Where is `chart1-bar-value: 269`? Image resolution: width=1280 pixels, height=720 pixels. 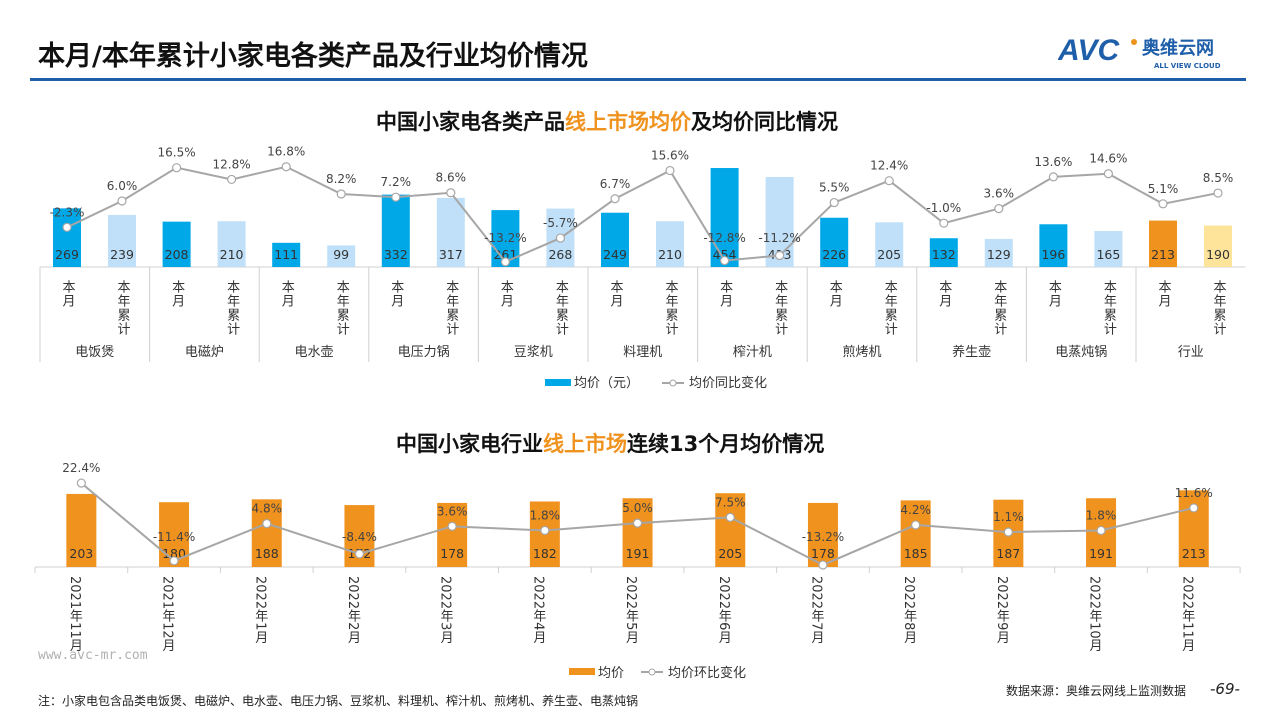 chart1-bar-value: 269 is located at coordinates (67, 254).